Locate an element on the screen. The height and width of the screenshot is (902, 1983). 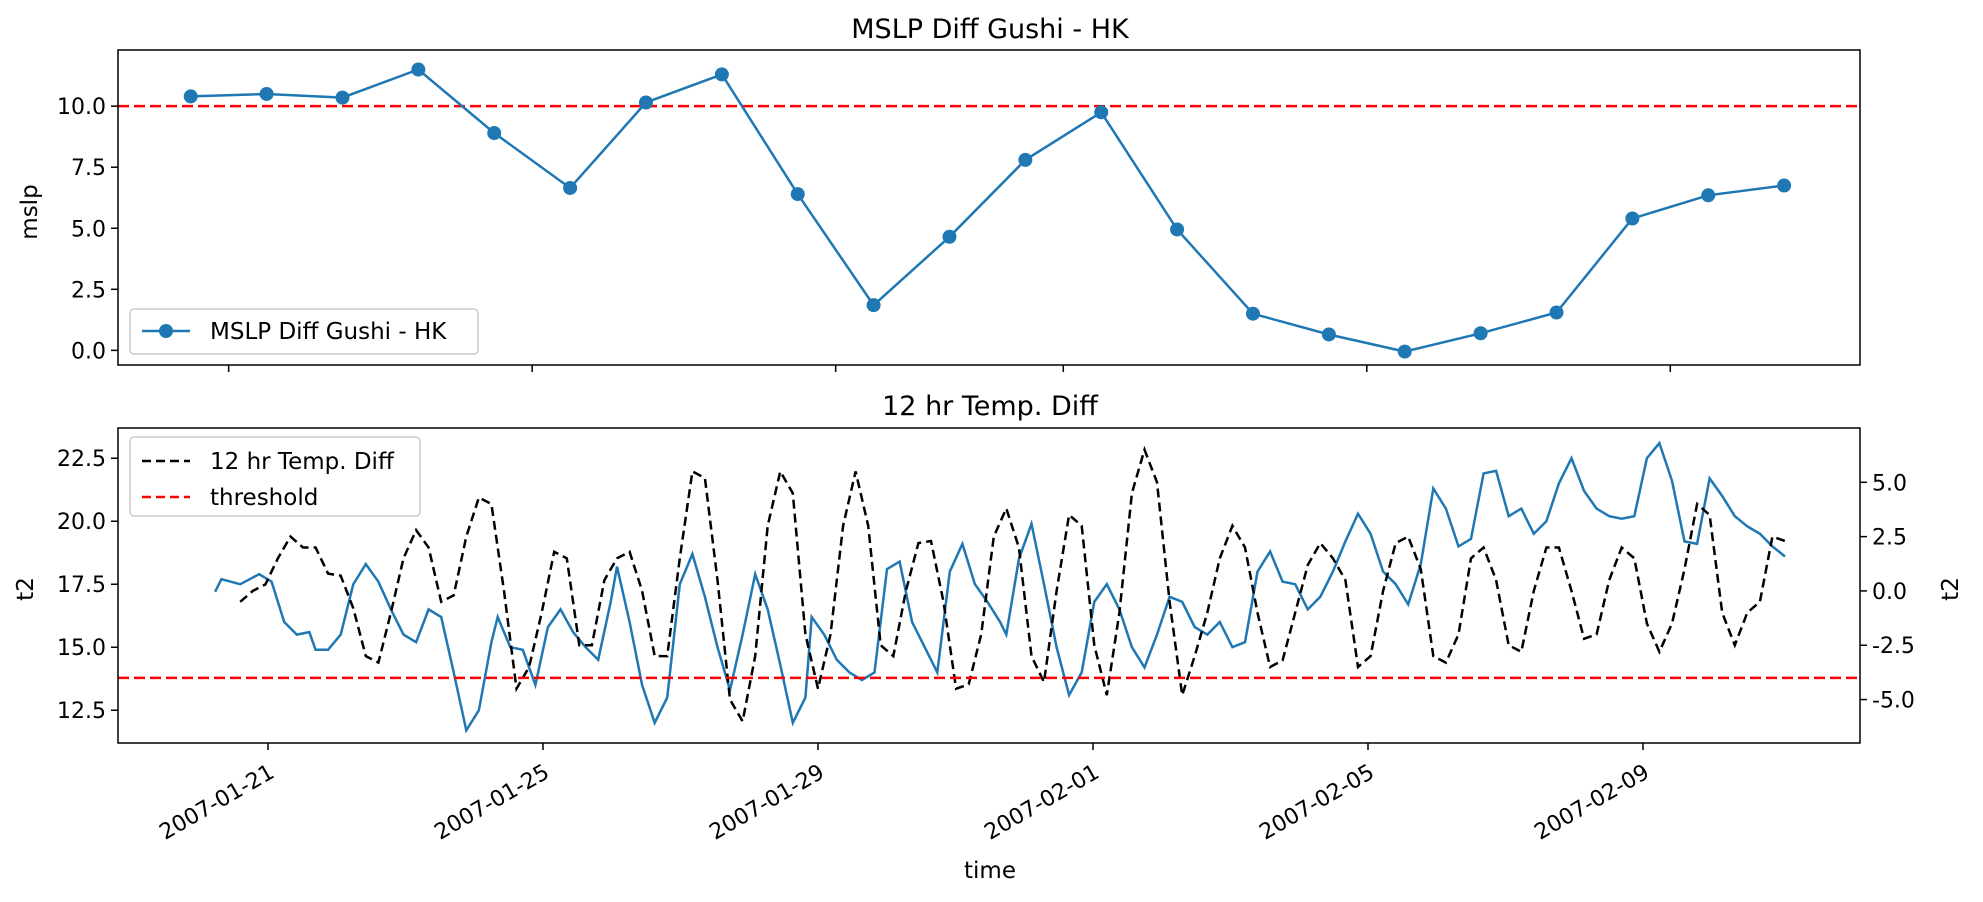
temp-legend: 12 hr Temp. Diff threshold is located at coordinates (275, 476).